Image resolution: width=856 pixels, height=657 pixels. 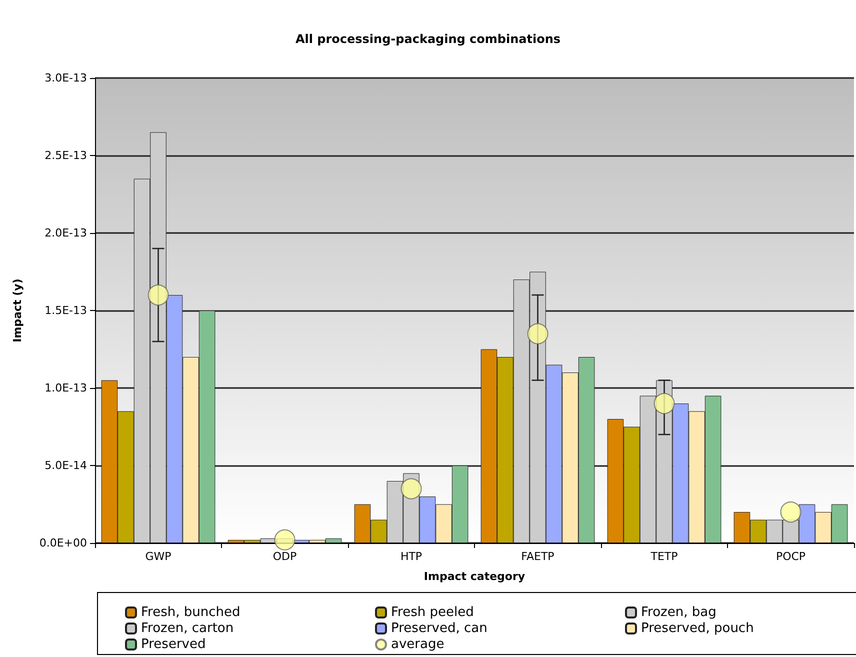 What do you see at coordinates (187, 628) in the screenshot?
I see `legend-label: Frozen, carton` at bounding box center [187, 628].